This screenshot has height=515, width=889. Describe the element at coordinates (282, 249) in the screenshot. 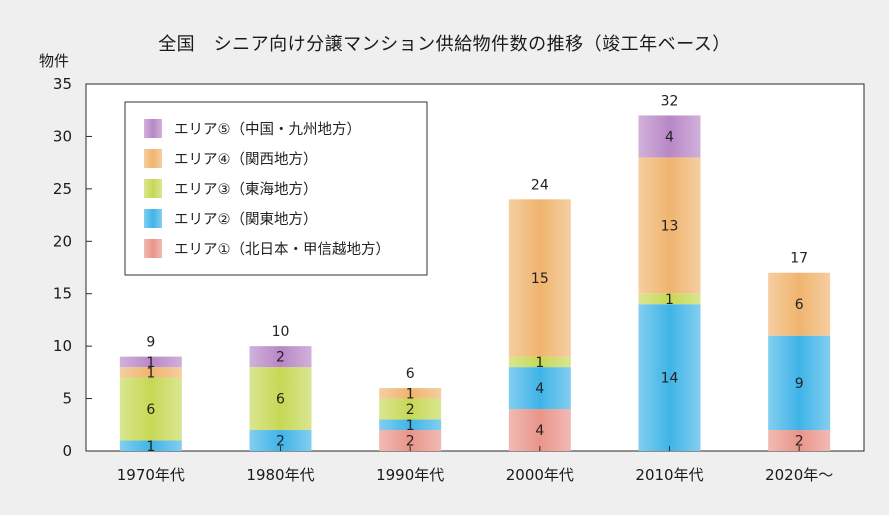

I see `legend-label: エリア①（北日本・甲信越地方）` at that location.